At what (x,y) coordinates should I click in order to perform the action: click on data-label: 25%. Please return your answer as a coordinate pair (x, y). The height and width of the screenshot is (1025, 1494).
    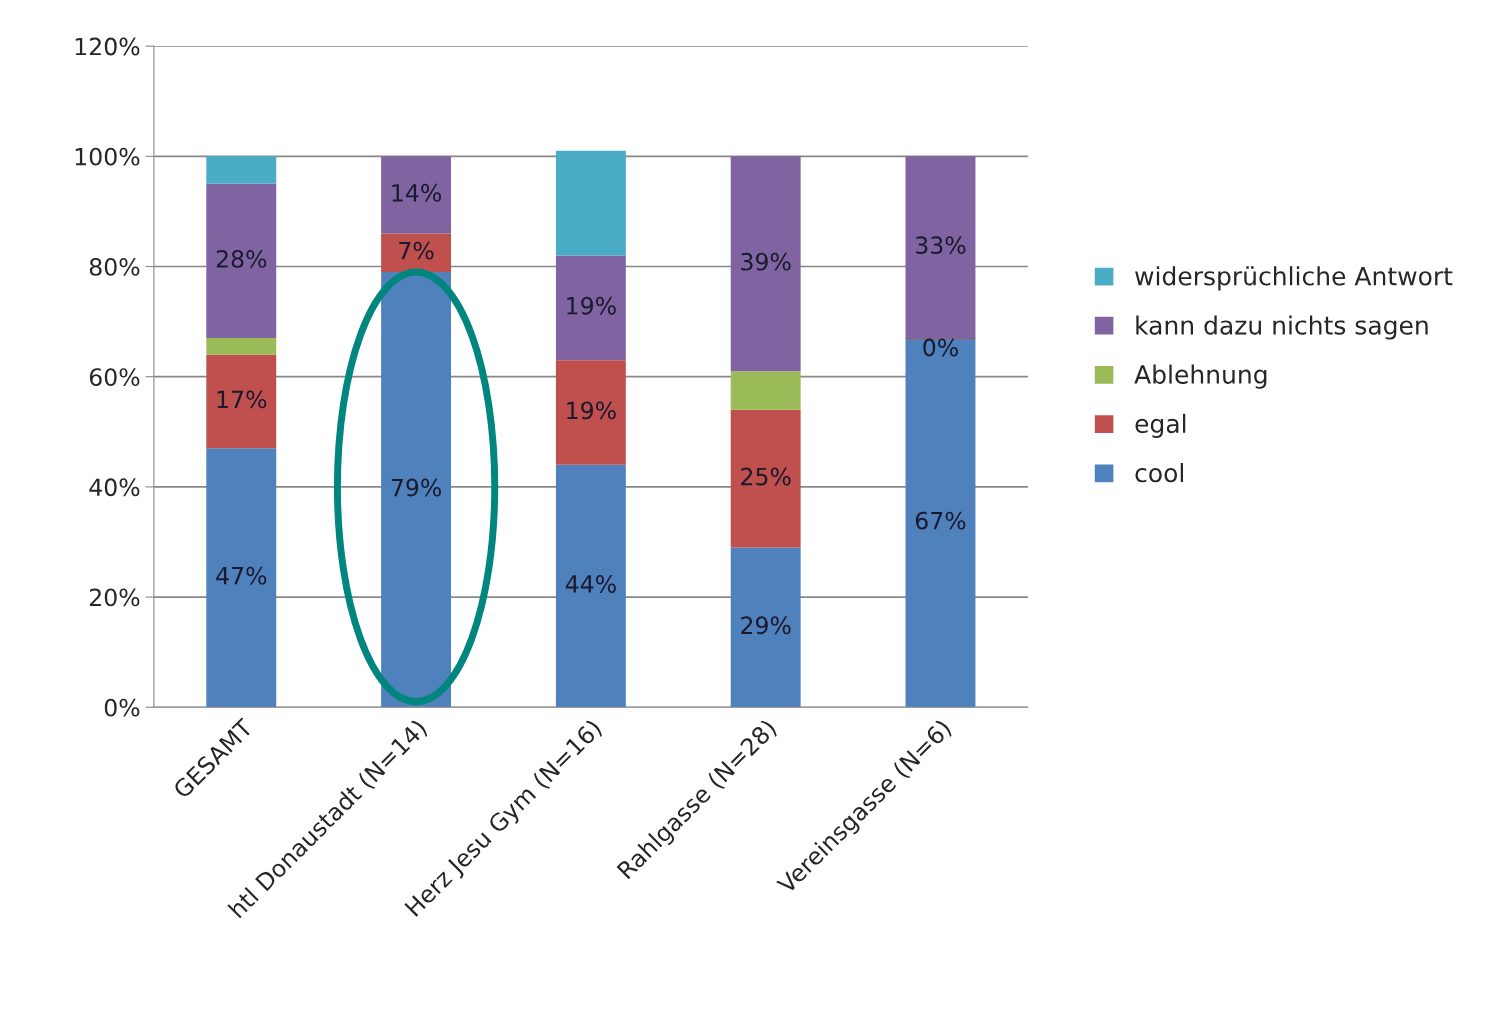
    Looking at the image, I should click on (766, 476).